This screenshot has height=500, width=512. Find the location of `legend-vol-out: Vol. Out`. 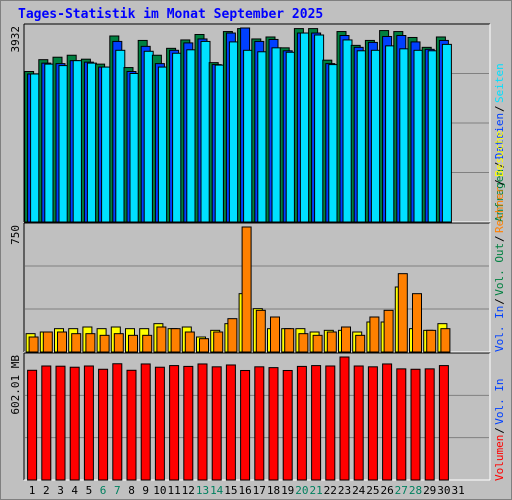

legend-vol-out: Vol. Out is located at coordinates (499, 269).